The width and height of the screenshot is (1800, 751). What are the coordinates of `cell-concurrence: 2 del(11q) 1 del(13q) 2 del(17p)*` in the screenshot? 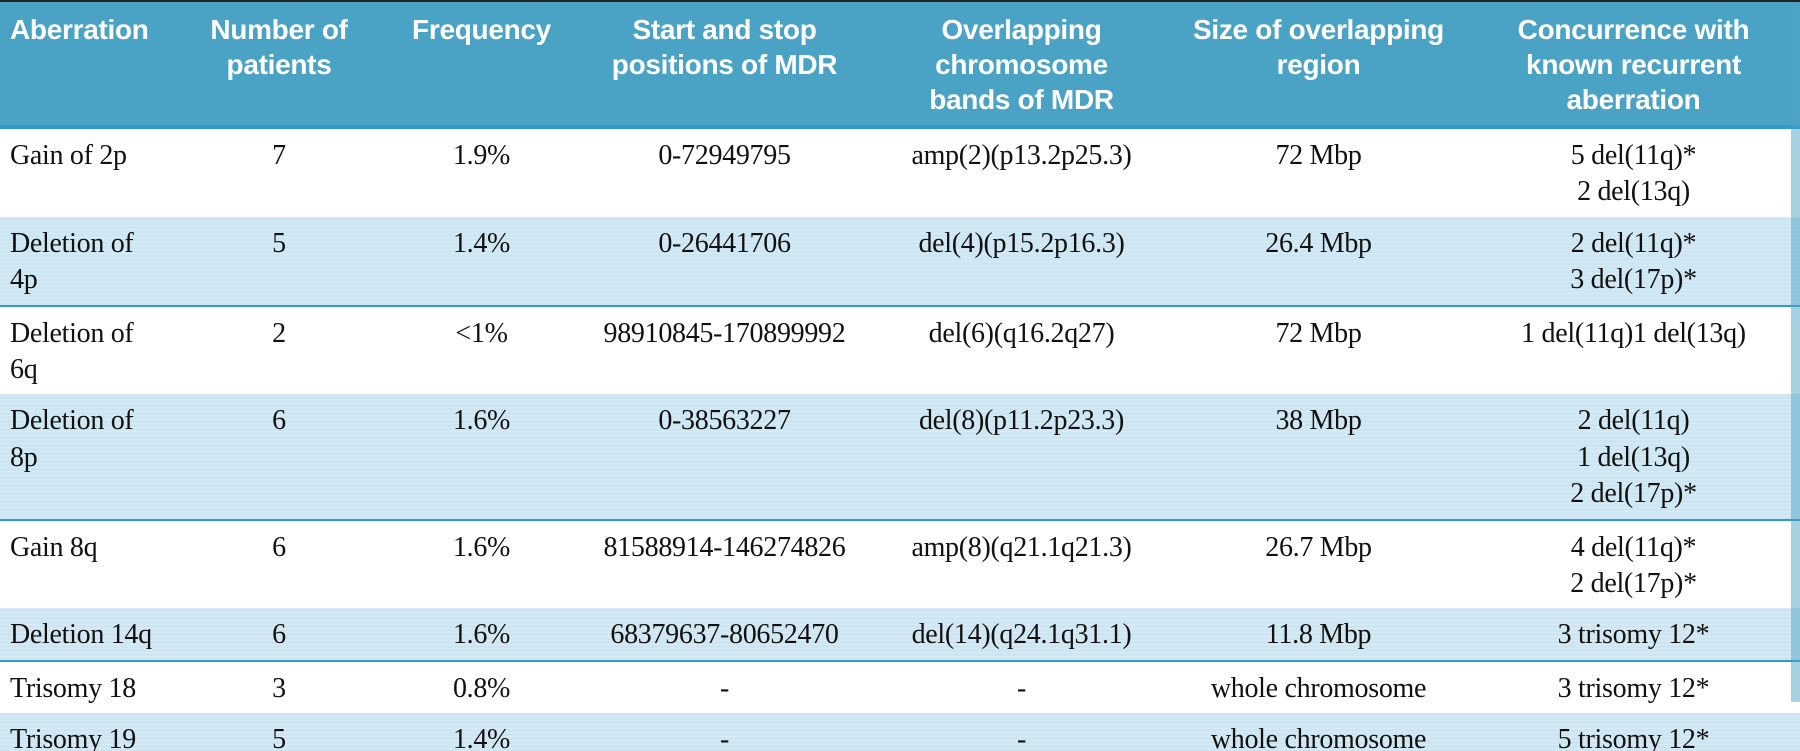 It's located at (1633, 457).